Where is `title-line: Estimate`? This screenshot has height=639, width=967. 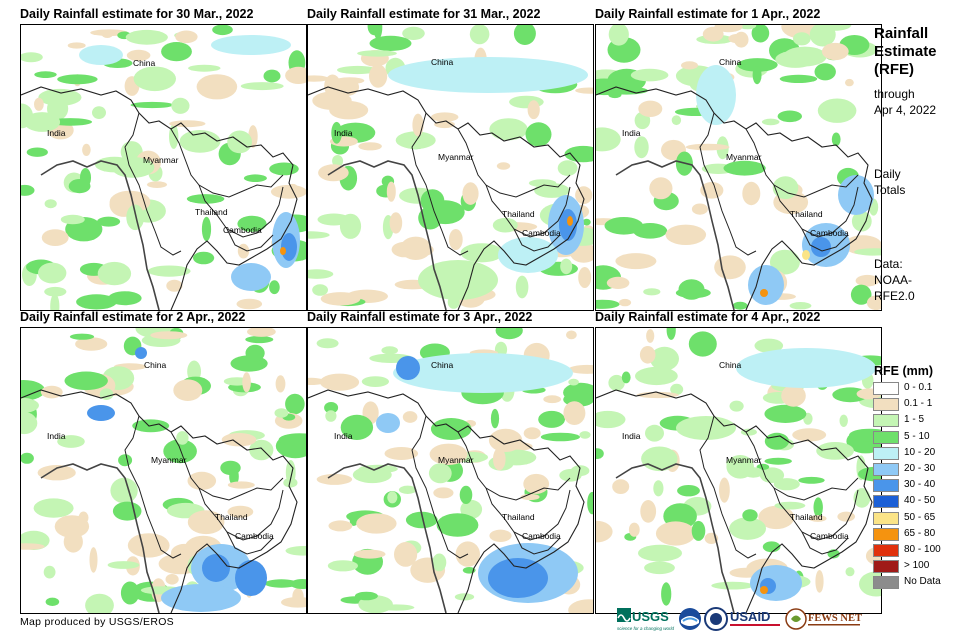 title-line: Estimate is located at coordinates (905, 51).